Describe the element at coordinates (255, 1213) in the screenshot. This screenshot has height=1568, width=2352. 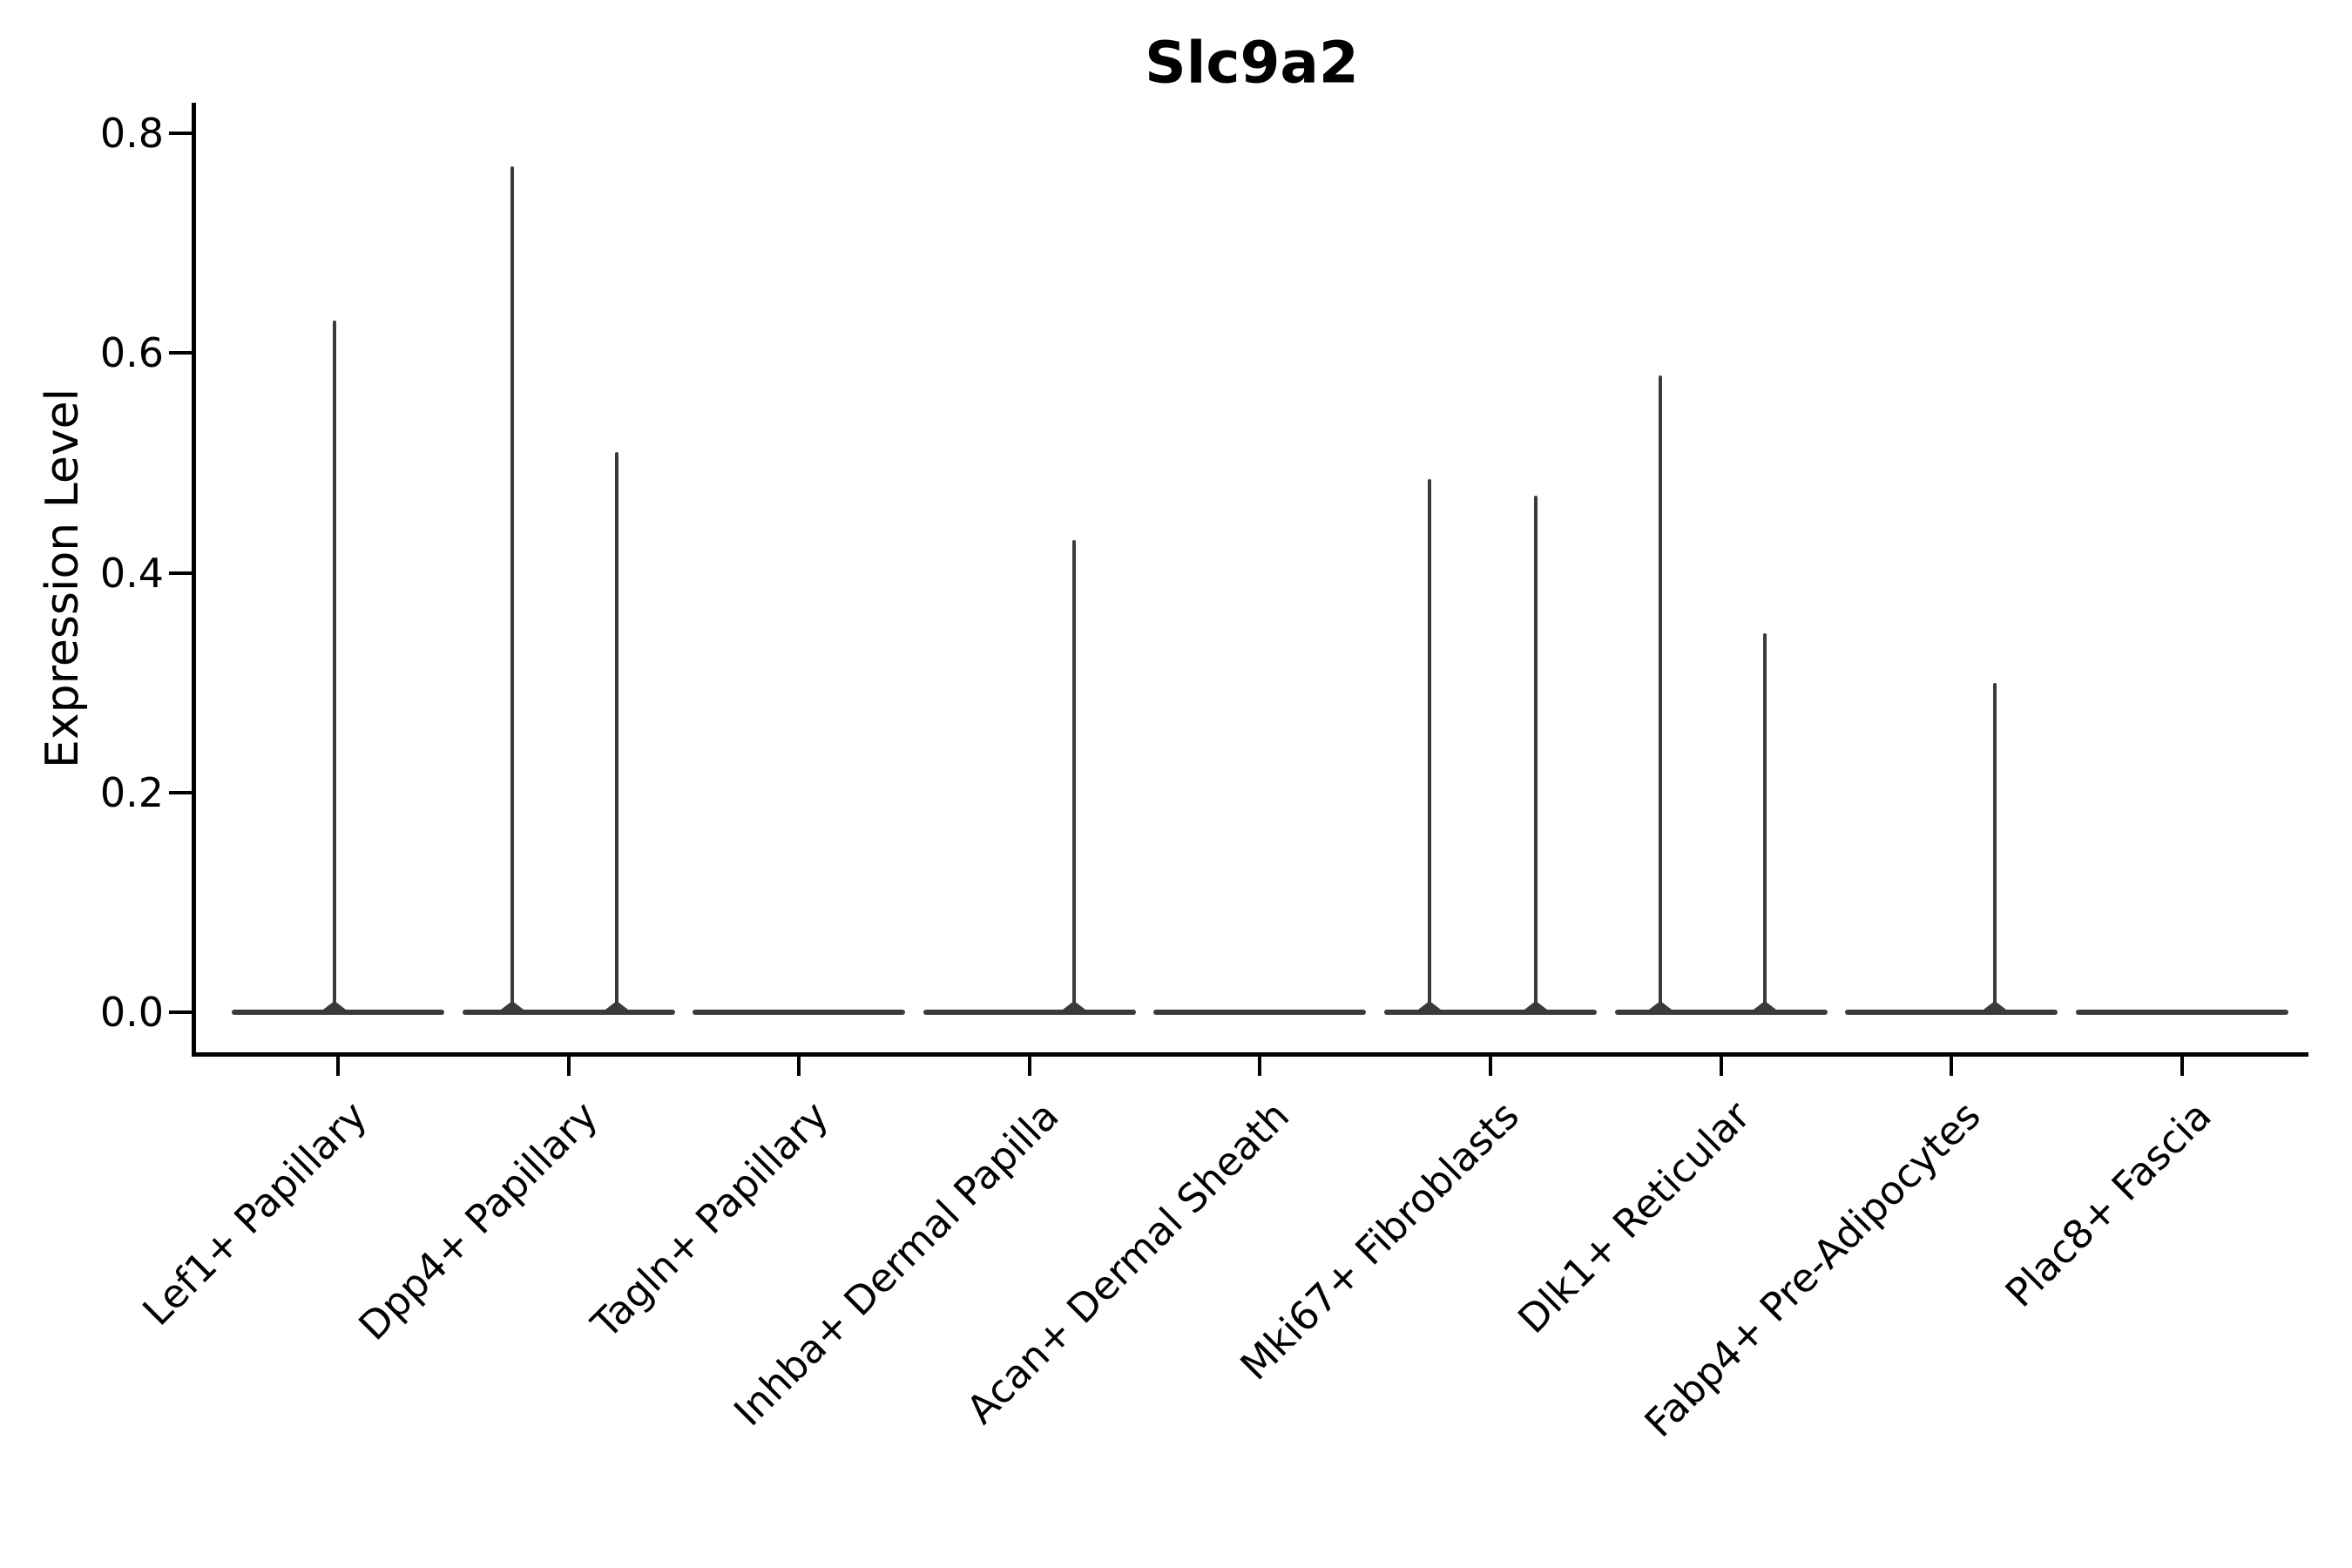
I see `x-tick-label-1: Lef1+ Papillary` at that location.